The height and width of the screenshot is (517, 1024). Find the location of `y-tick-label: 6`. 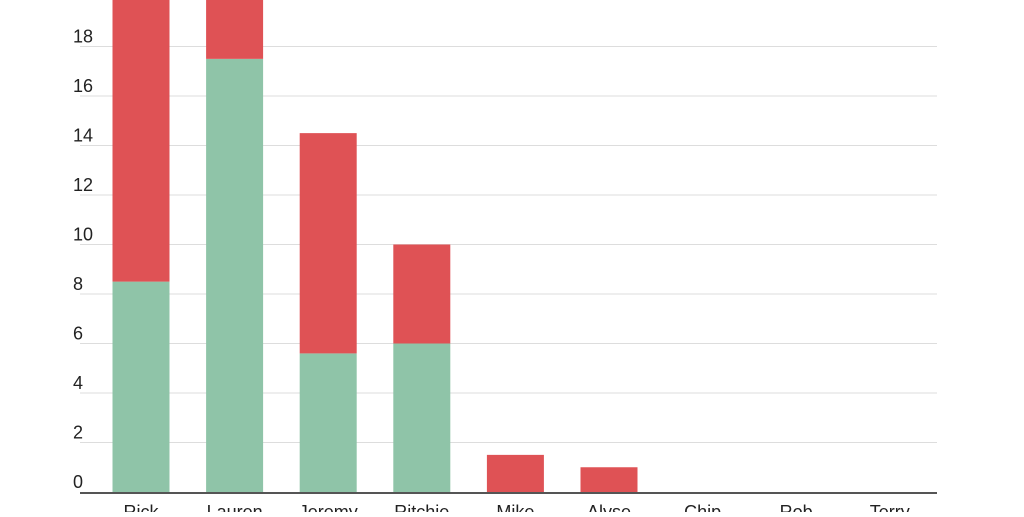

y-tick-label: 6 is located at coordinates (78, 334).